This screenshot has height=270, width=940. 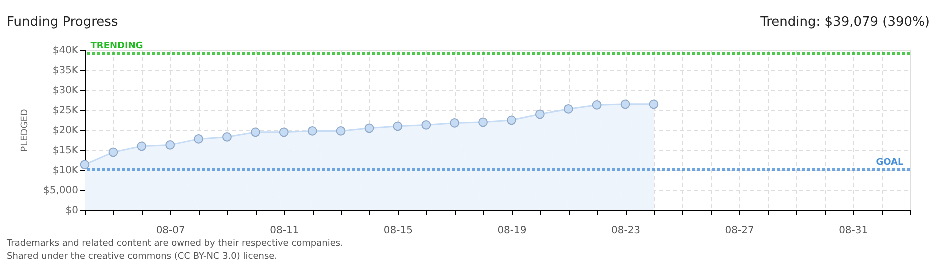 I want to click on text: Shared under the creative commons (CC BY-NC 3.0) license., so click(x=142, y=257).